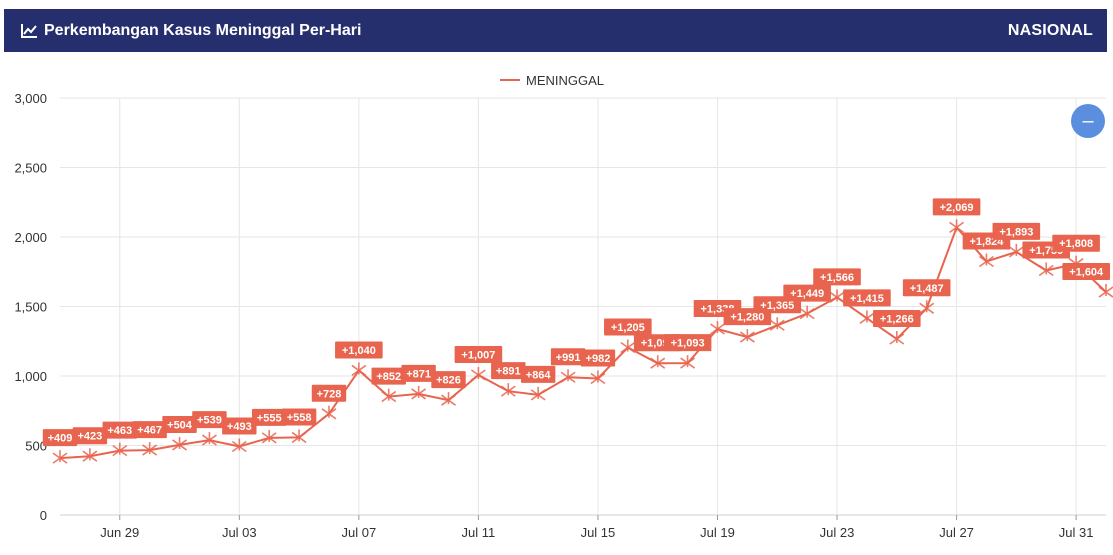 The height and width of the screenshot is (555, 1113). What do you see at coordinates (956, 532) in the screenshot?
I see `x-tick-label: Jul 27` at bounding box center [956, 532].